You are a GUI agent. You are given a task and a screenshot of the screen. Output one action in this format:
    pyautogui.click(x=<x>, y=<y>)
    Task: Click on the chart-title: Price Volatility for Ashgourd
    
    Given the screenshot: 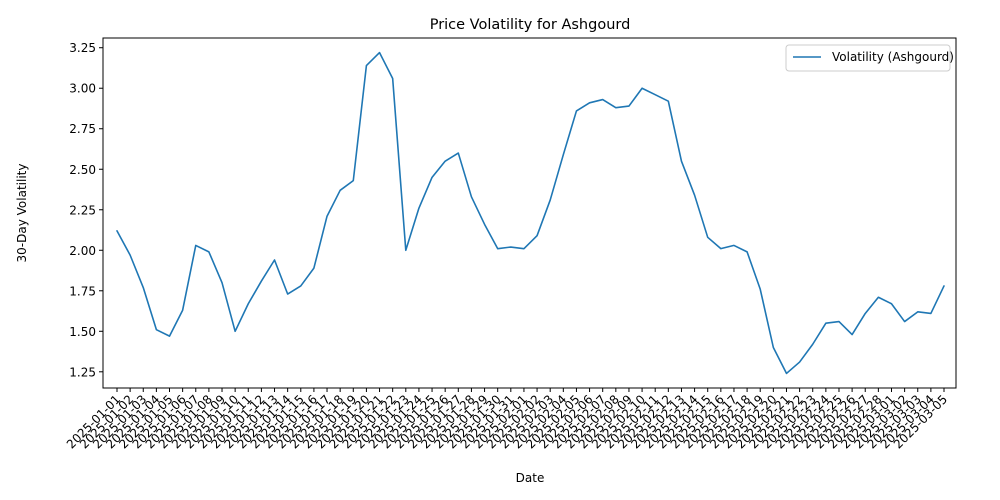 What is the action you would take?
    pyautogui.click(x=530, y=25)
    